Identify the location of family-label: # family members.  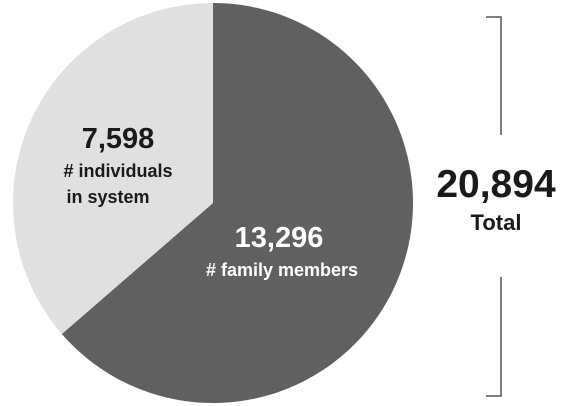
(282, 270).